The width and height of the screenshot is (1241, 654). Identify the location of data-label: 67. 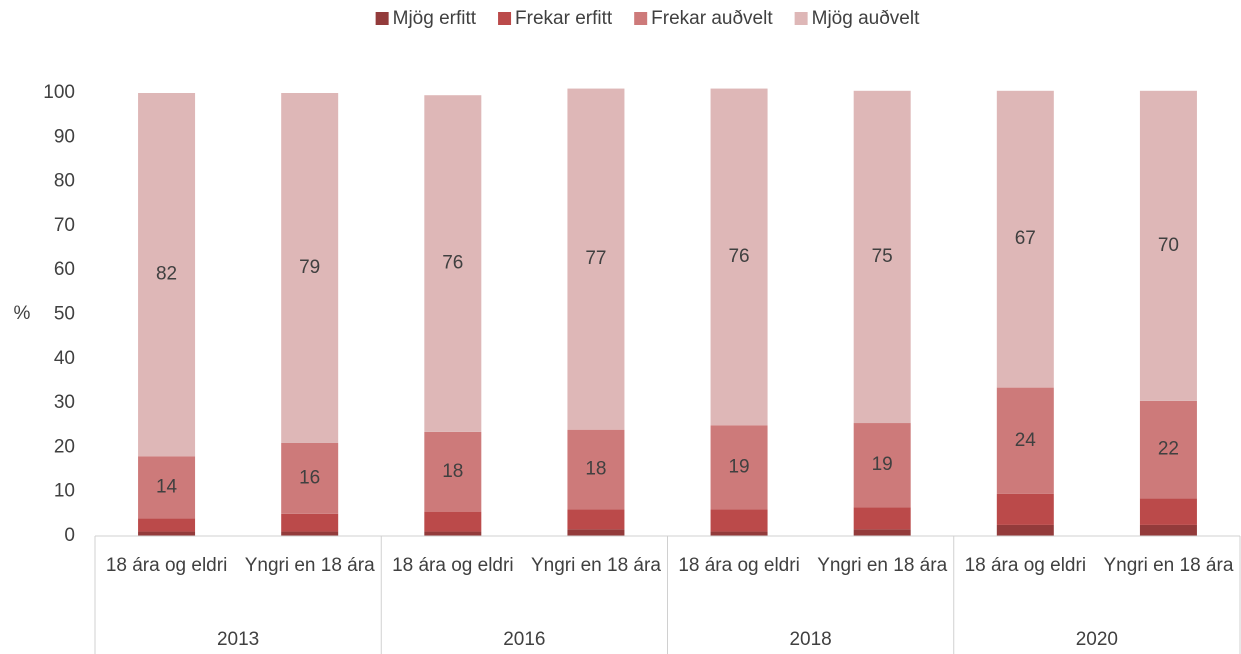
(1025, 238).